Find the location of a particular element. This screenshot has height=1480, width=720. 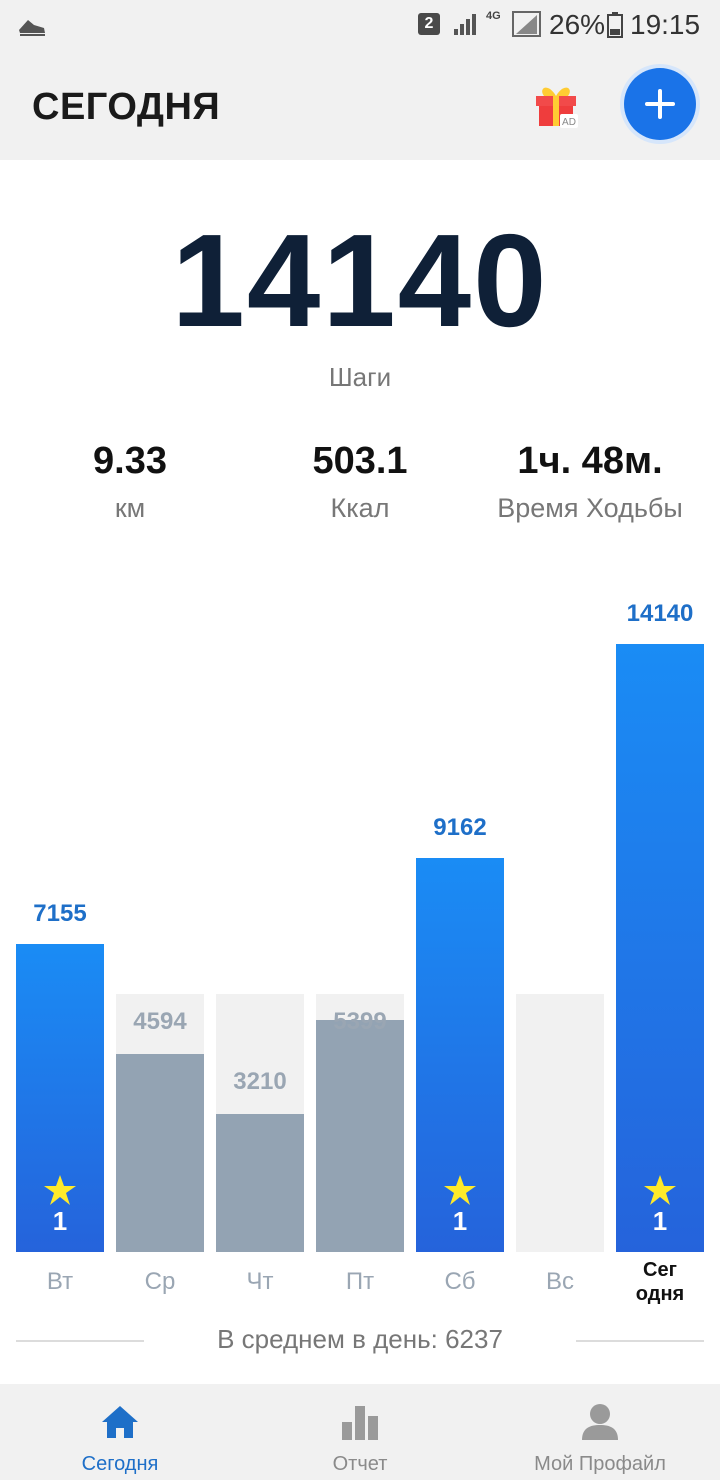

nav-profile: Мой Профайл is located at coordinates (600, 1432).